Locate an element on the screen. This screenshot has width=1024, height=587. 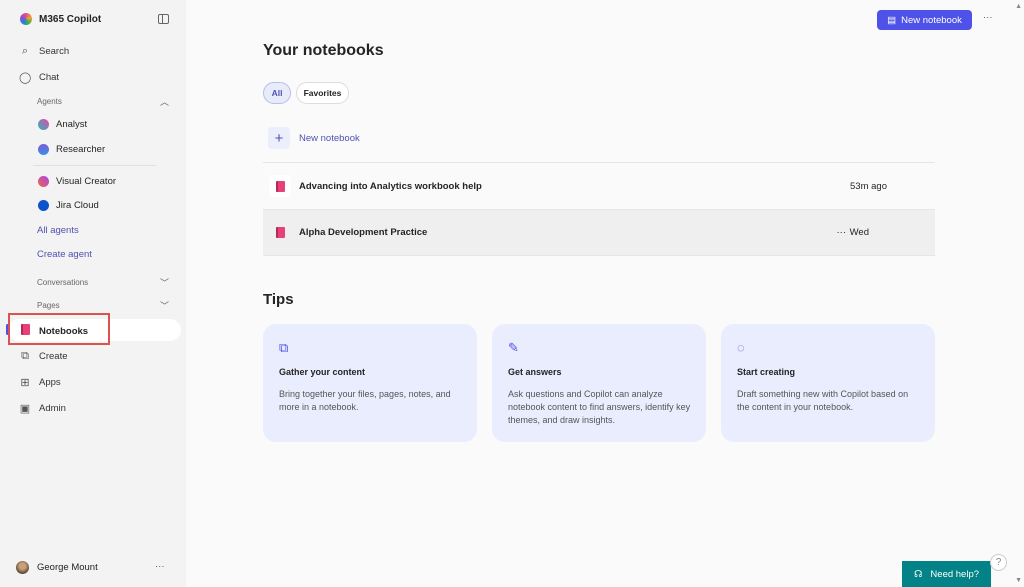
filter-favorites: Favorites is located at coordinates (322, 93).